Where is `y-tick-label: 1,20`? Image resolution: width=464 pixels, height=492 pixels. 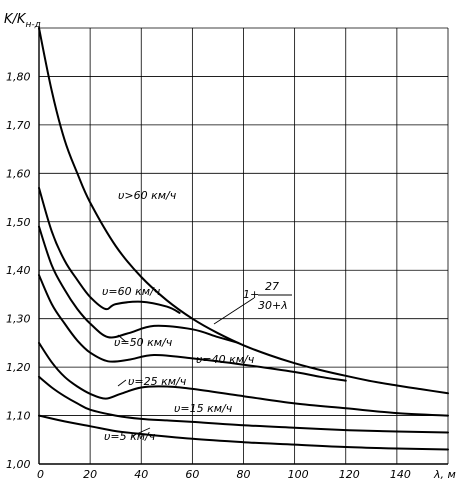 y-tick-label: 1,20 is located at coordinates (18, 367).